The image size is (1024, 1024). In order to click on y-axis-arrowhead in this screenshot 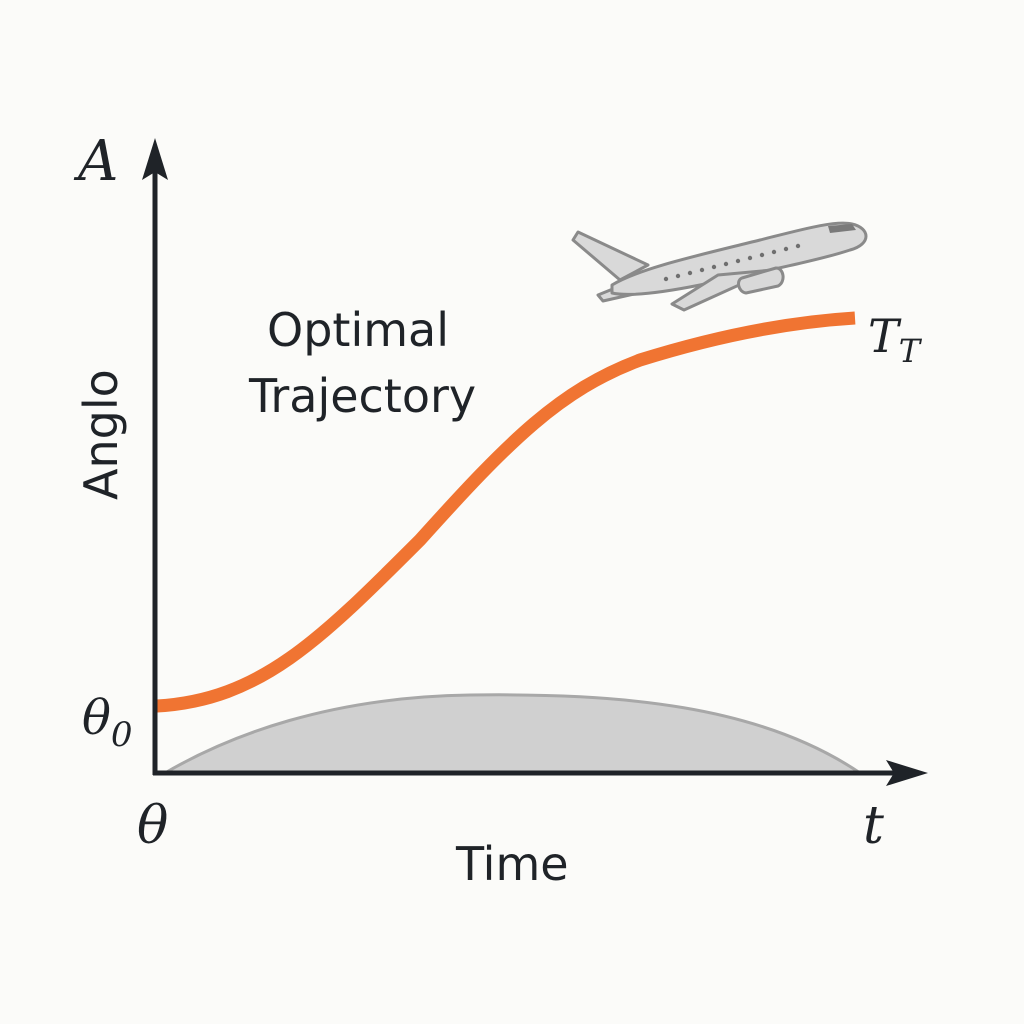, I will do `click(155, 159)`.